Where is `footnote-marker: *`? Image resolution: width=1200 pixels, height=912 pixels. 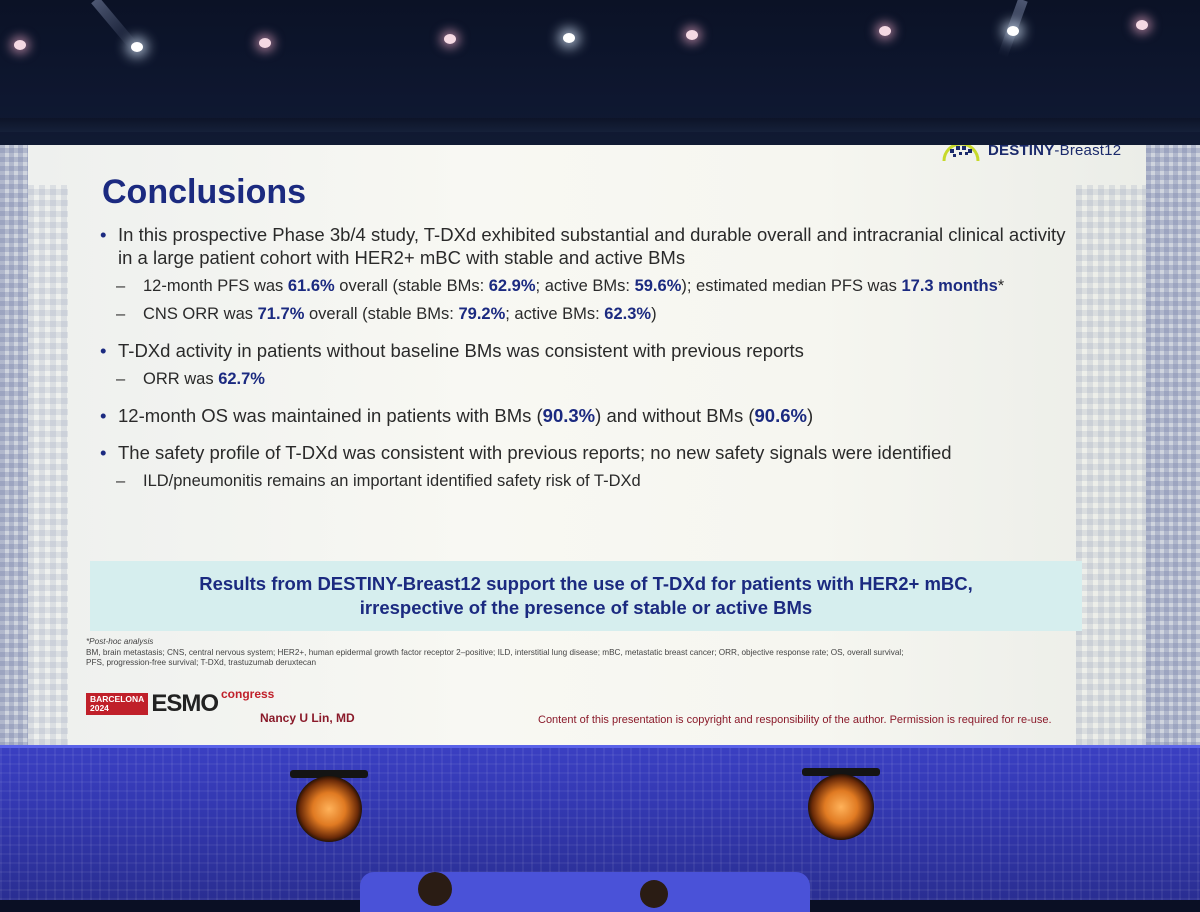 footnote-marker: * is located at coordinates (1001, 286).